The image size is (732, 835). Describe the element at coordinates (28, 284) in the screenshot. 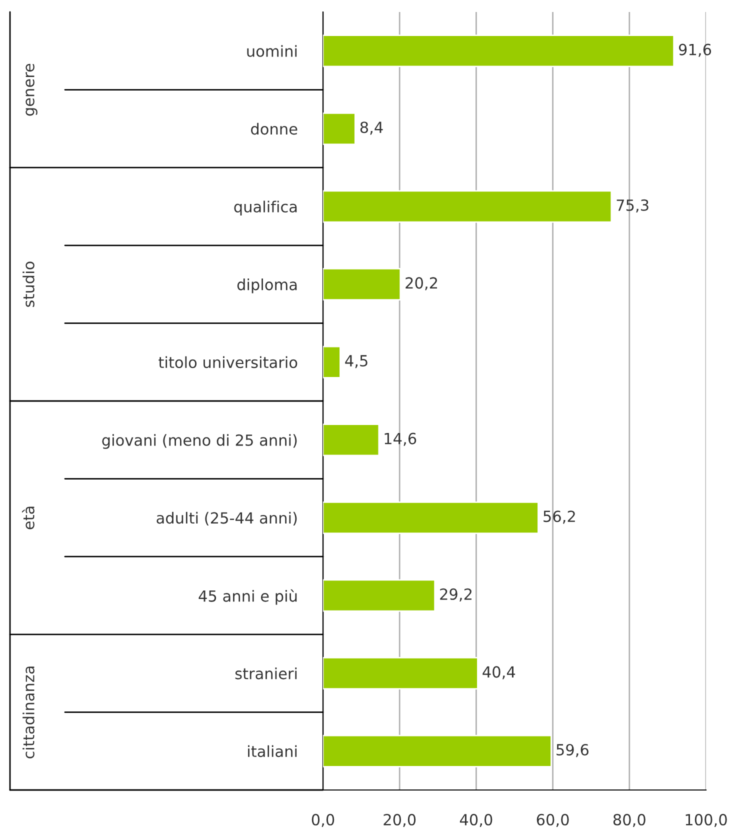

I see `text: studio` at that location.